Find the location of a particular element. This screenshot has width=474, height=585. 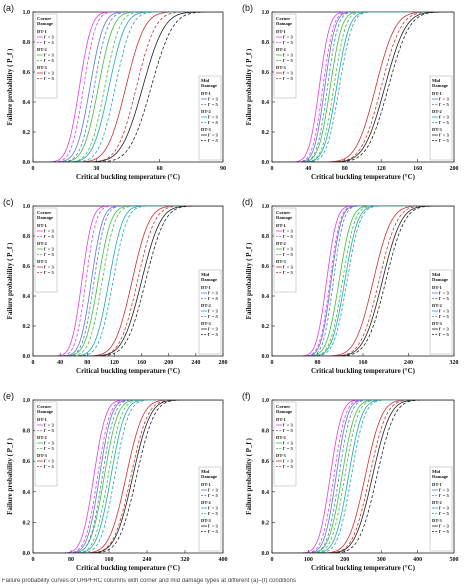

panel-label: (e) is located at coordinates (8, 396).